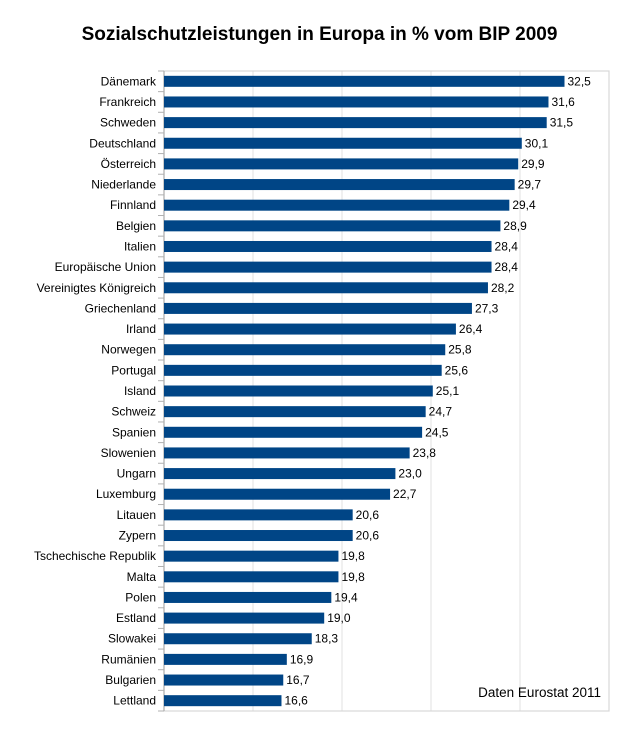 This screenshot has height=729, width=639. Describe the element at coordinates (471, 329) in the screenshot. I see `data-label: 26,4` at that location.